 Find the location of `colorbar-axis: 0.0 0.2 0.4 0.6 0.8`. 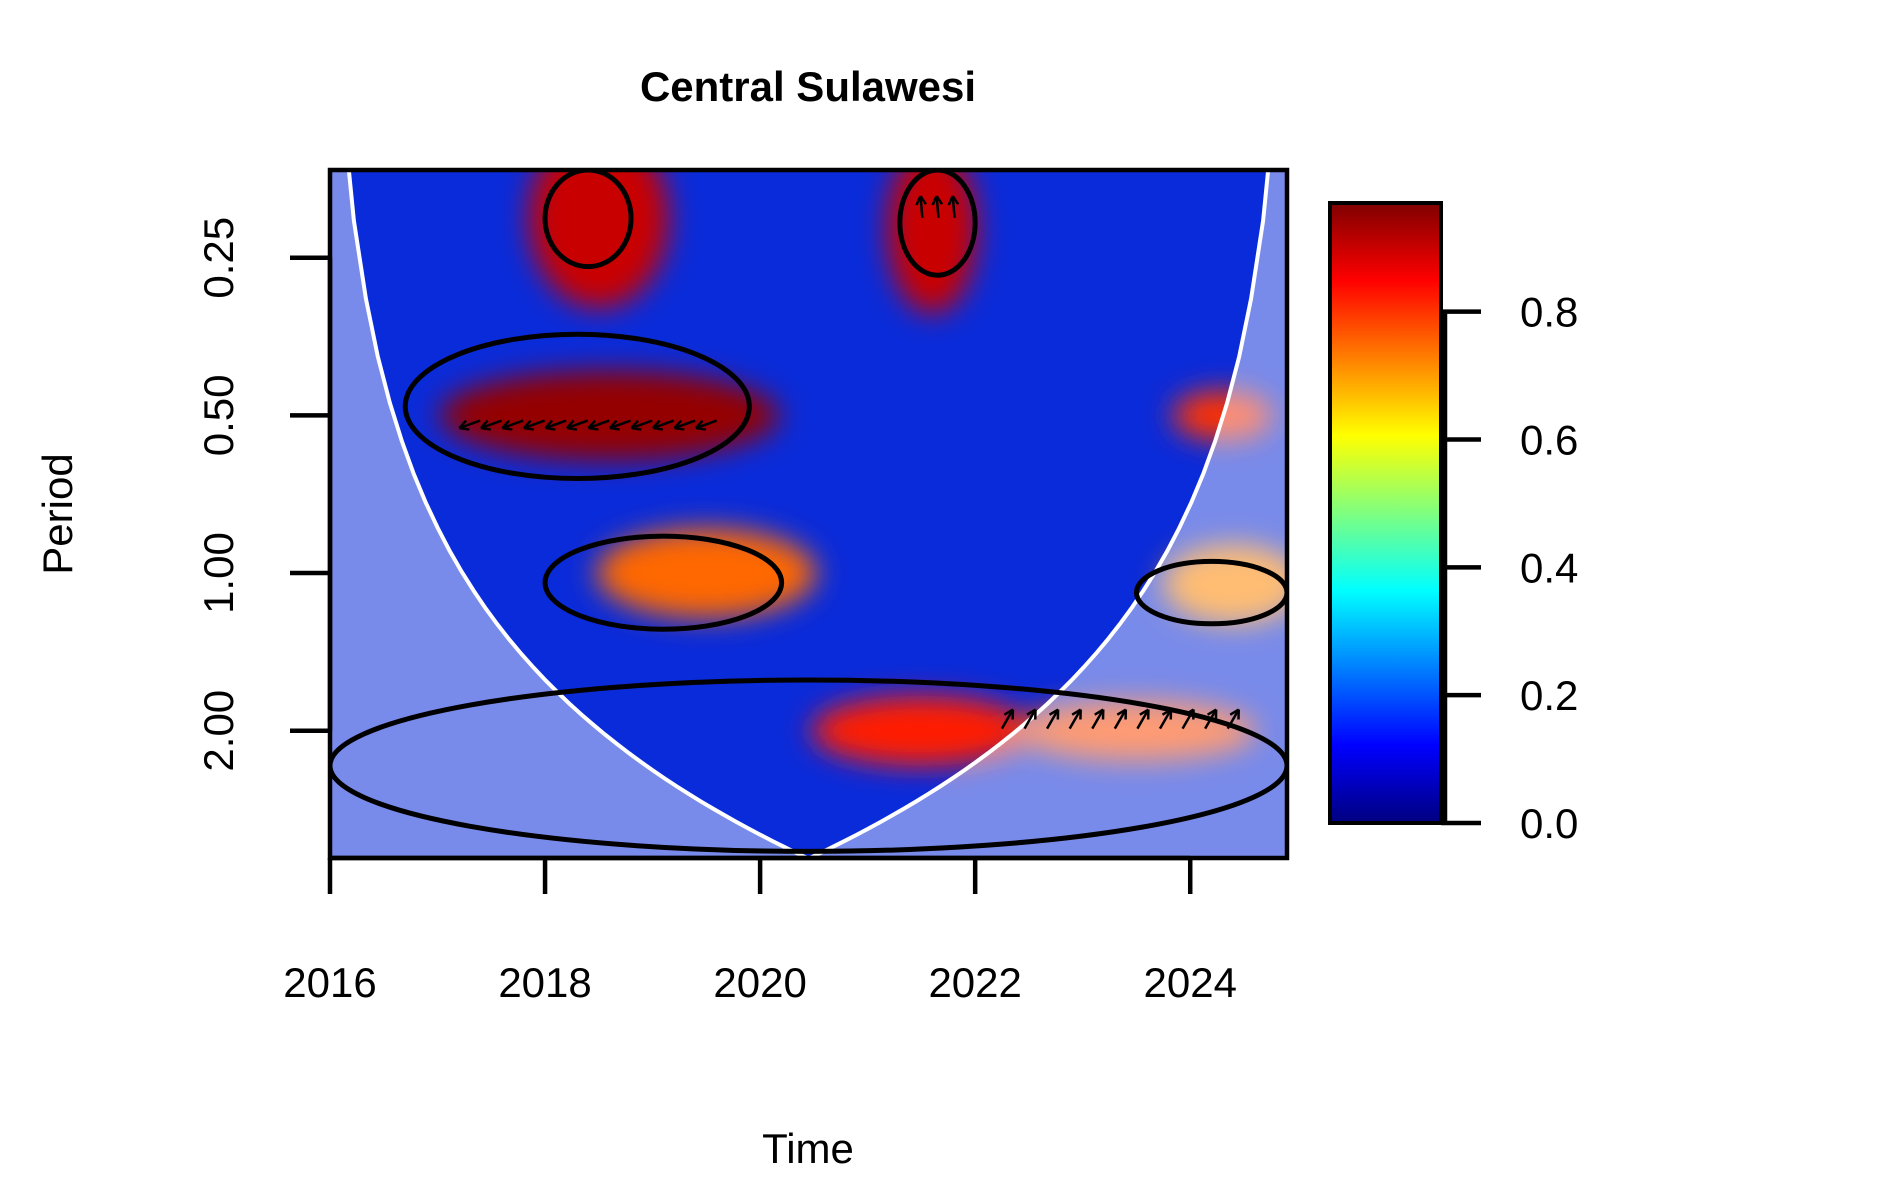

colorbar-axis: 0.0 0.2 0.4 0.6 0.8 is located at coordinates (1509, 568).